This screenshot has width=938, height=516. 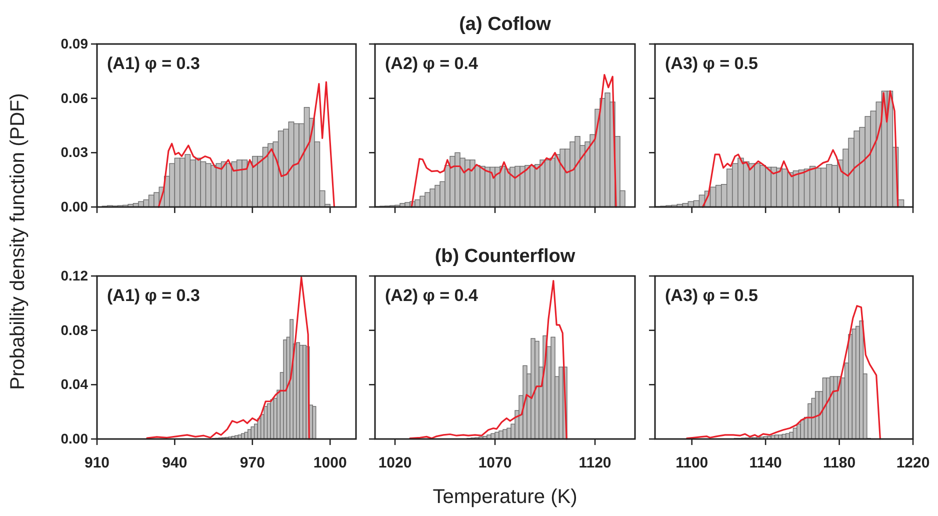 I want to click on y-axis-title: Probability density function (PDF), so click(x=18, y=241).